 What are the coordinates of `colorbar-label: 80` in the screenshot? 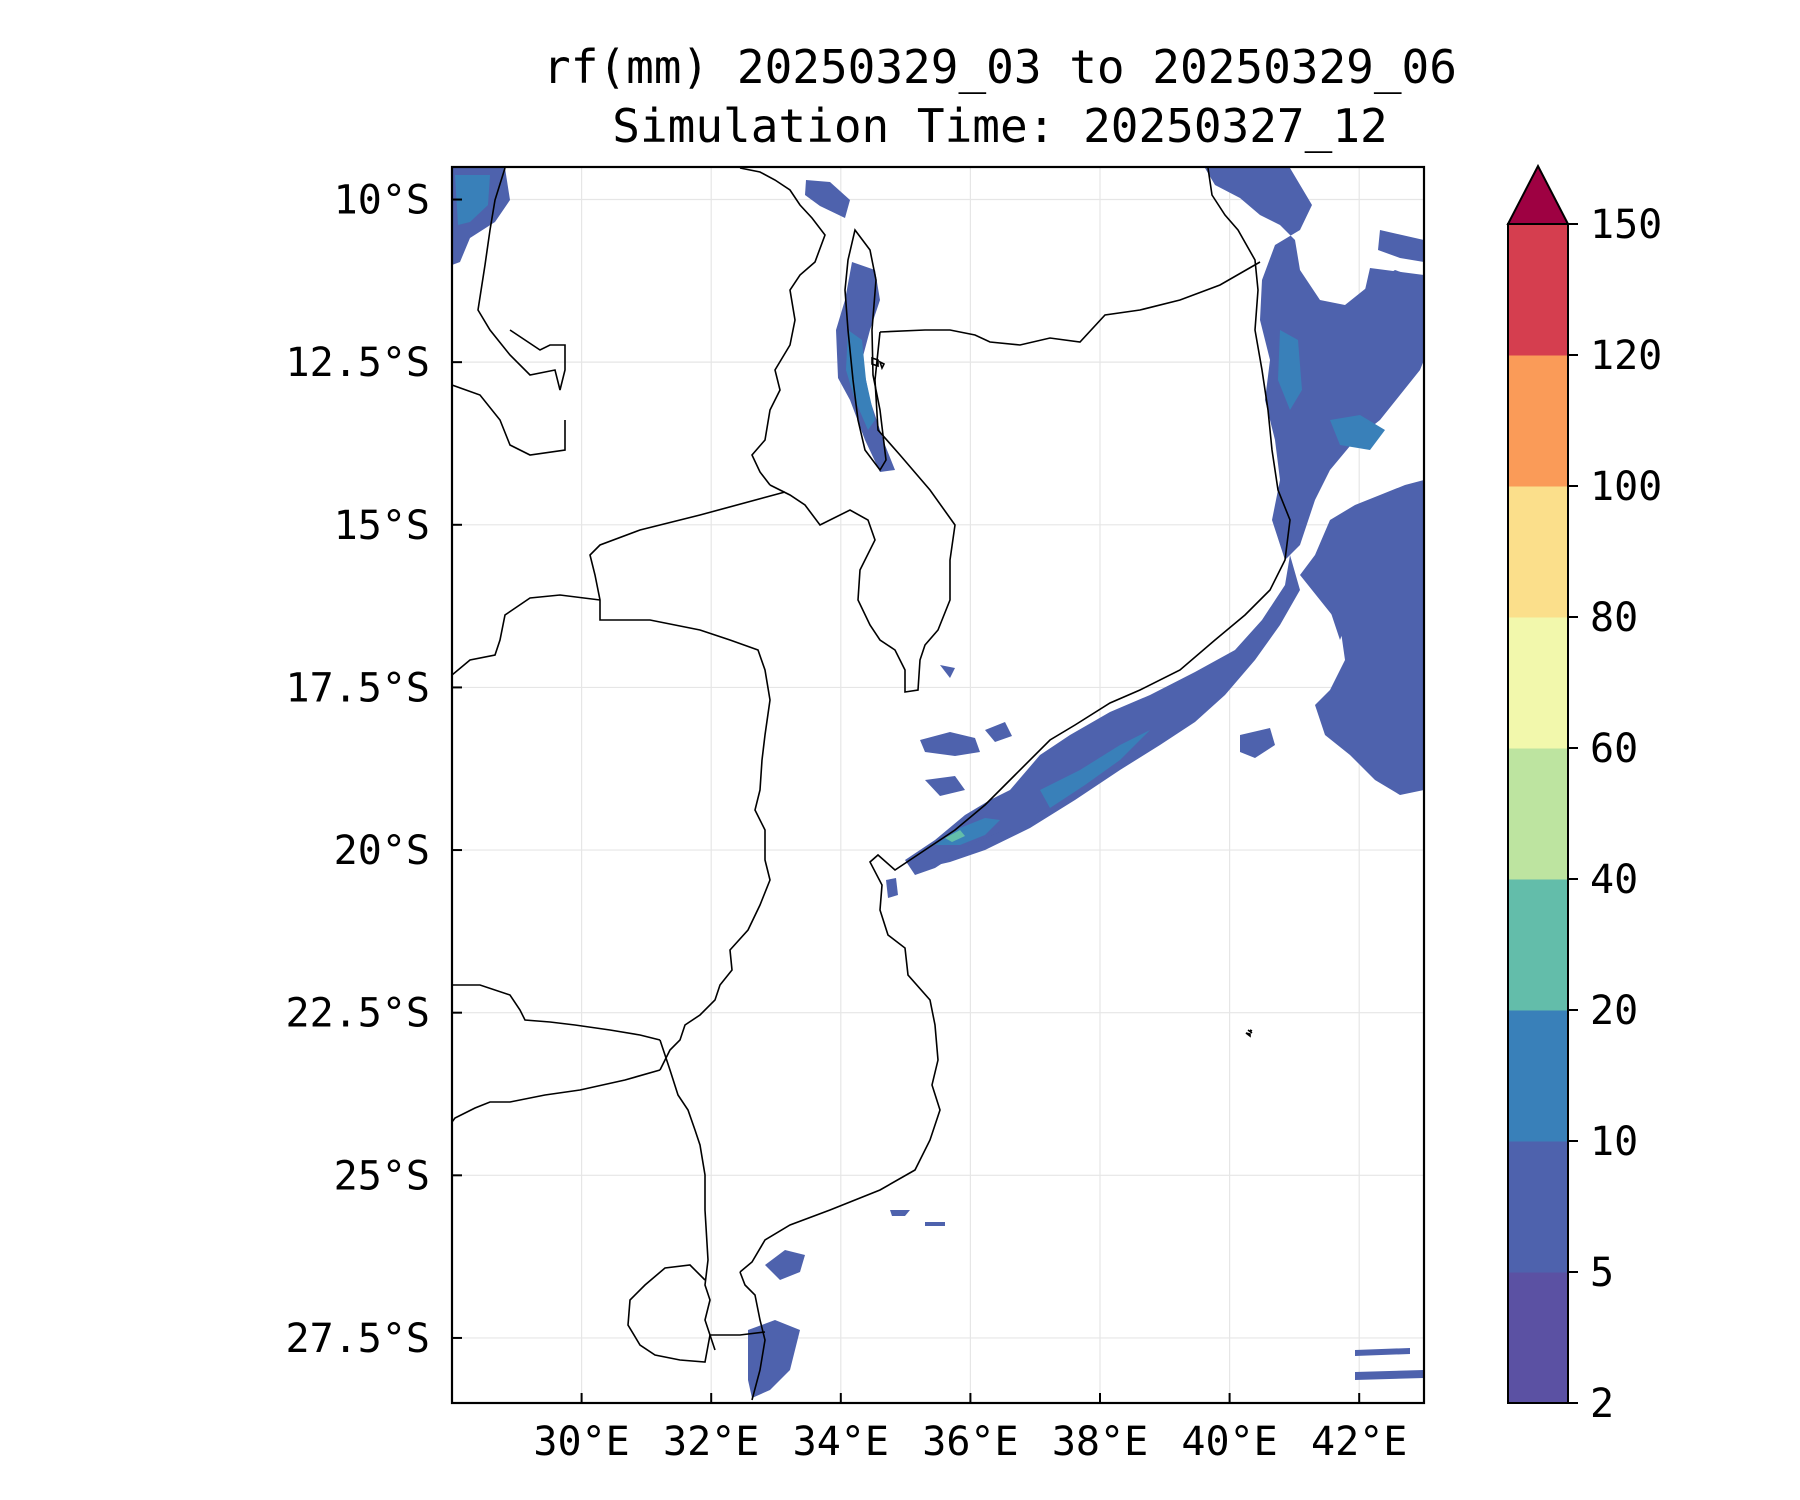 It's located at (1614, 618).